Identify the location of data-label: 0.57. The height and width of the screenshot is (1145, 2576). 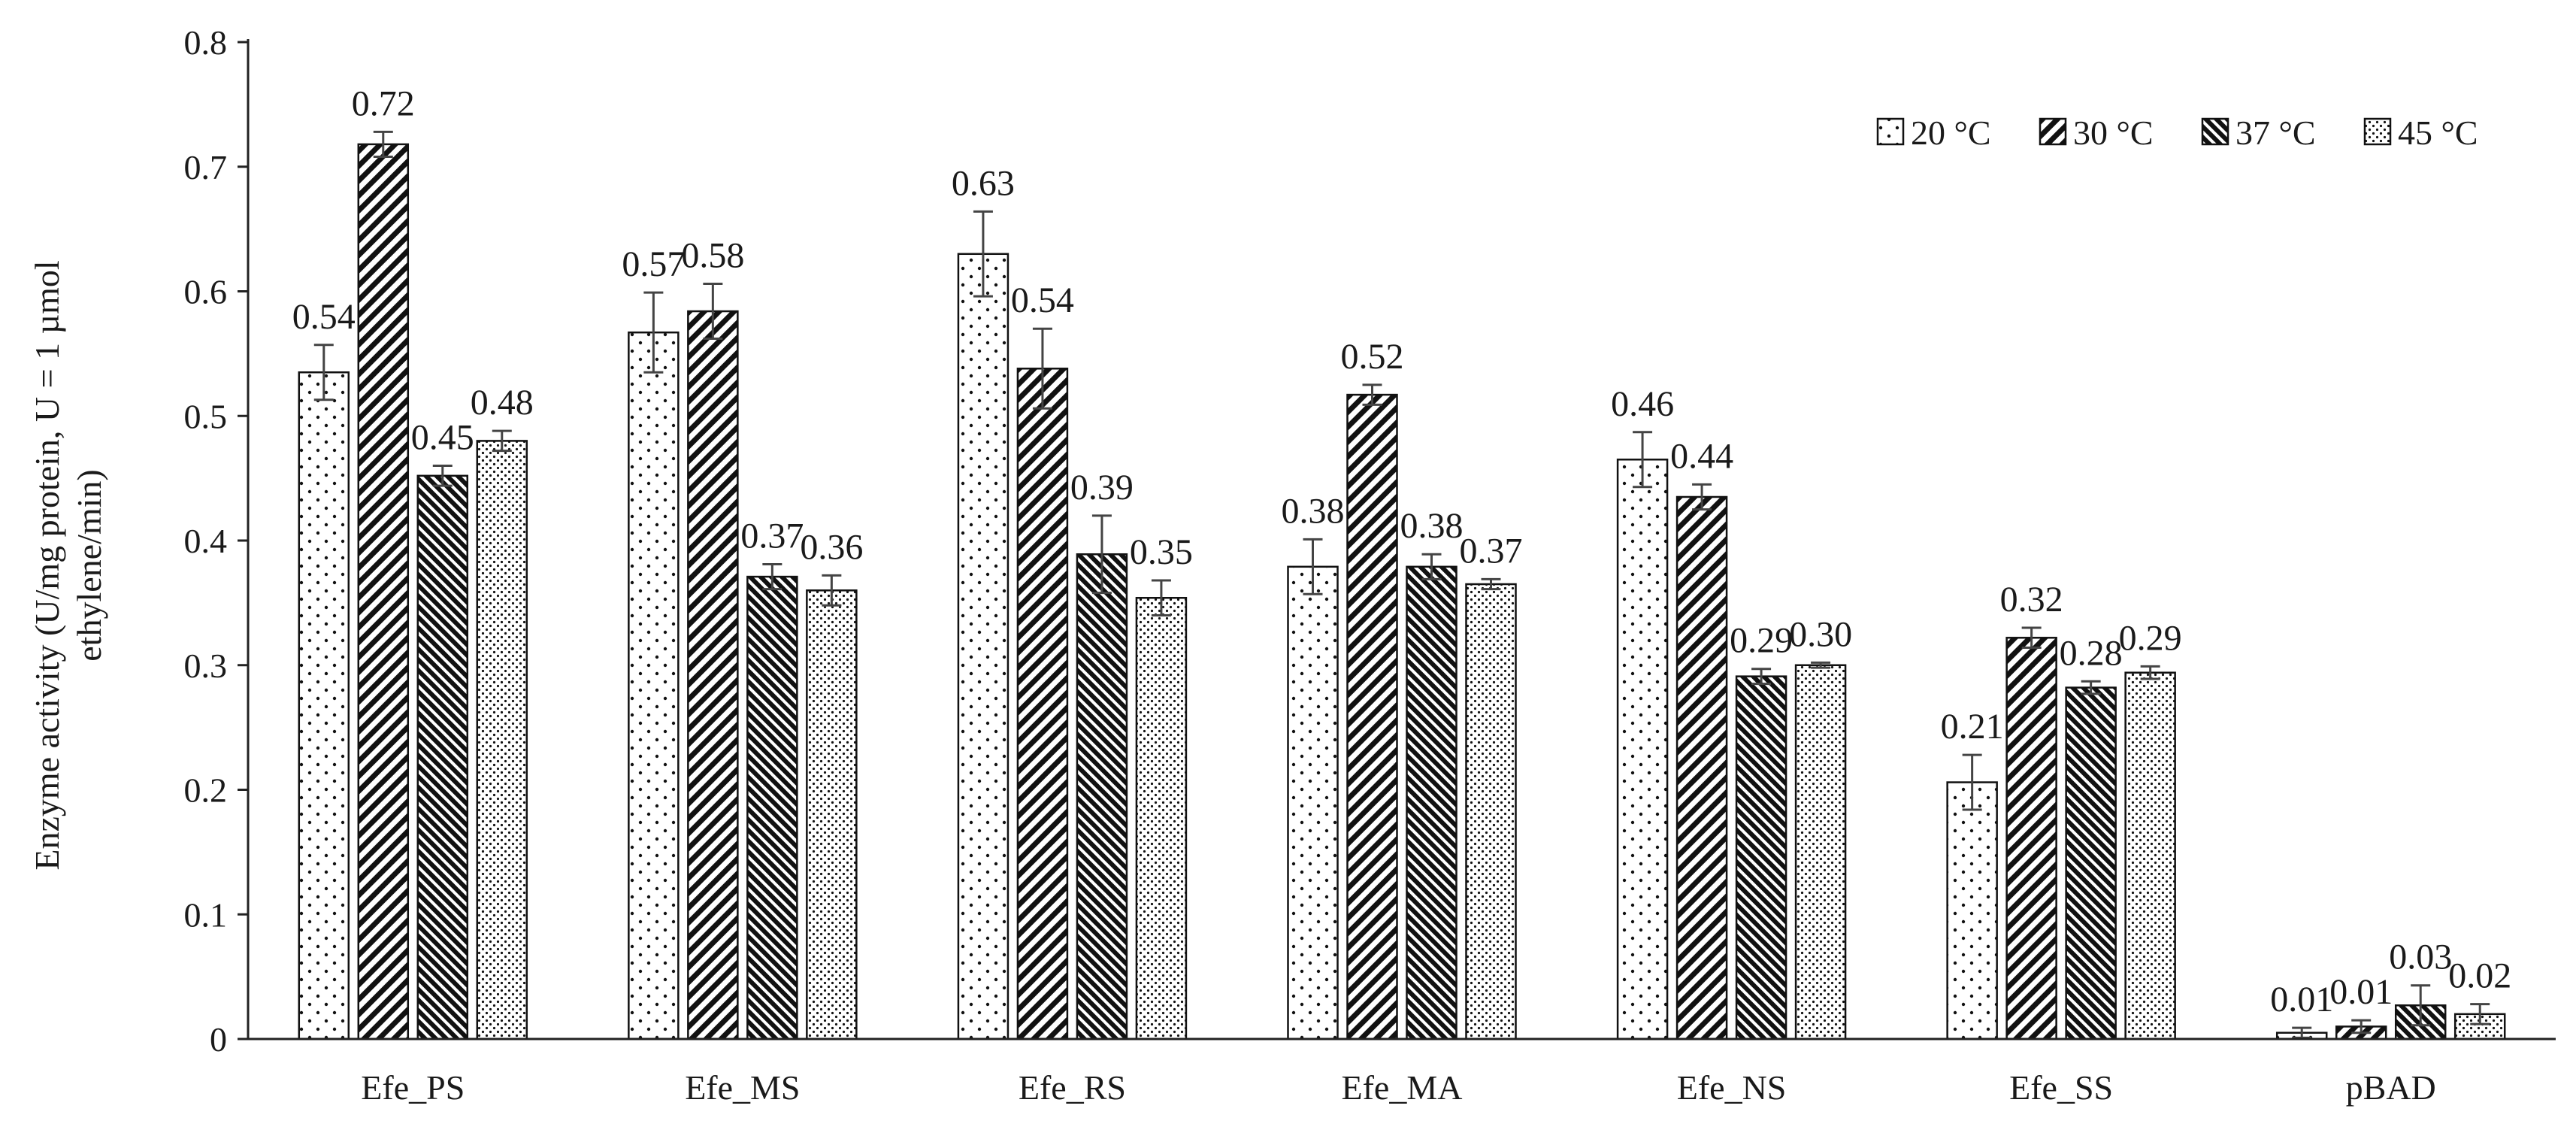
(653, 264).